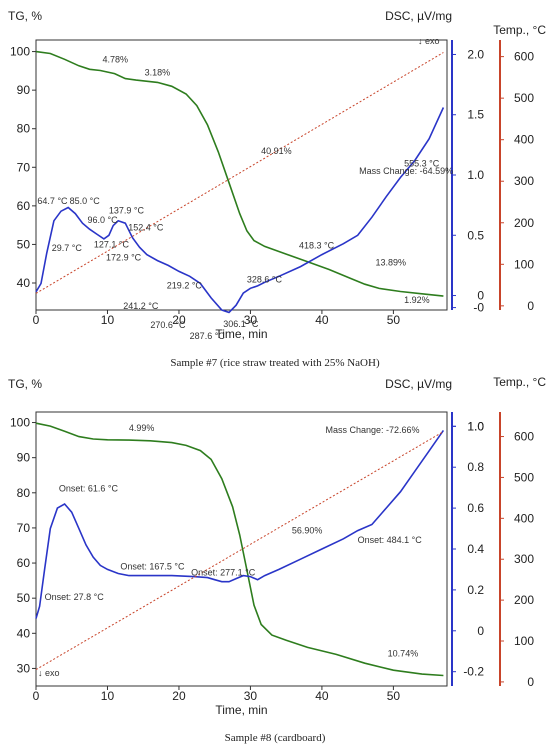 The image size is (550, 747). I want to click on dsc-tick-label: 0.5, so click(475, 235).